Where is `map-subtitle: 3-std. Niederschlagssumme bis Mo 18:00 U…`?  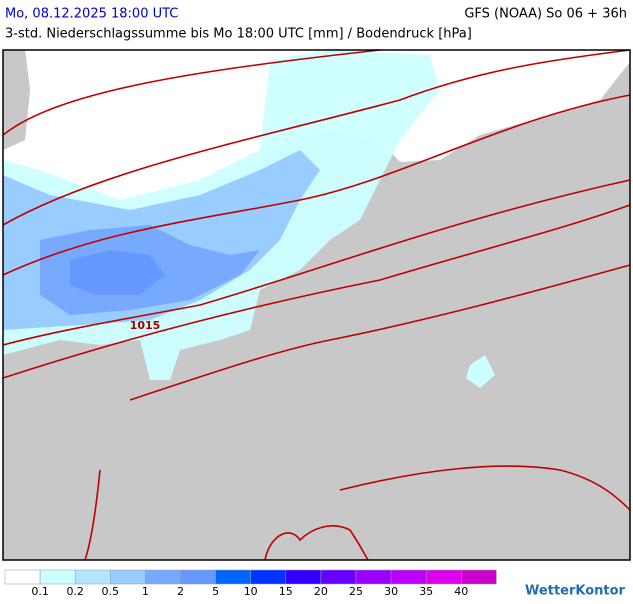
map-subtitle: 3-std. Niederschlagssumme bis Mo 18:00 U… is located at coordinates (238, 34).